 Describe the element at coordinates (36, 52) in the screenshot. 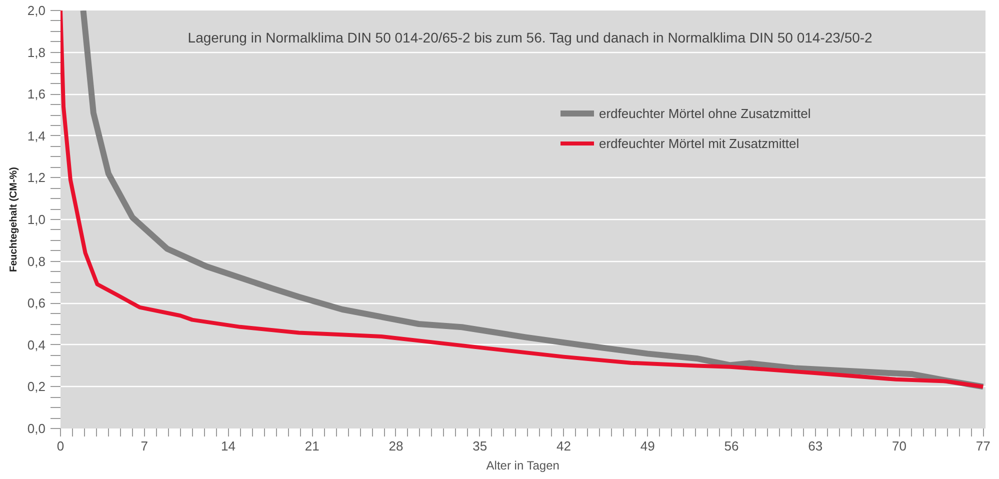

I see `y-tick-label: 1,8` at that location.